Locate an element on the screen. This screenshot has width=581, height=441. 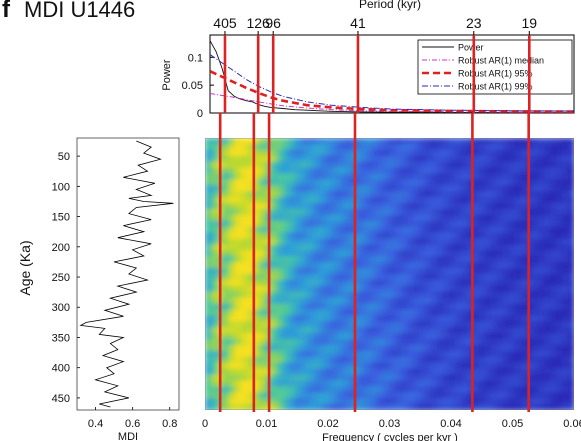
heatmap-x-tick-label: 0.05 is located at coordinates (512, 424).